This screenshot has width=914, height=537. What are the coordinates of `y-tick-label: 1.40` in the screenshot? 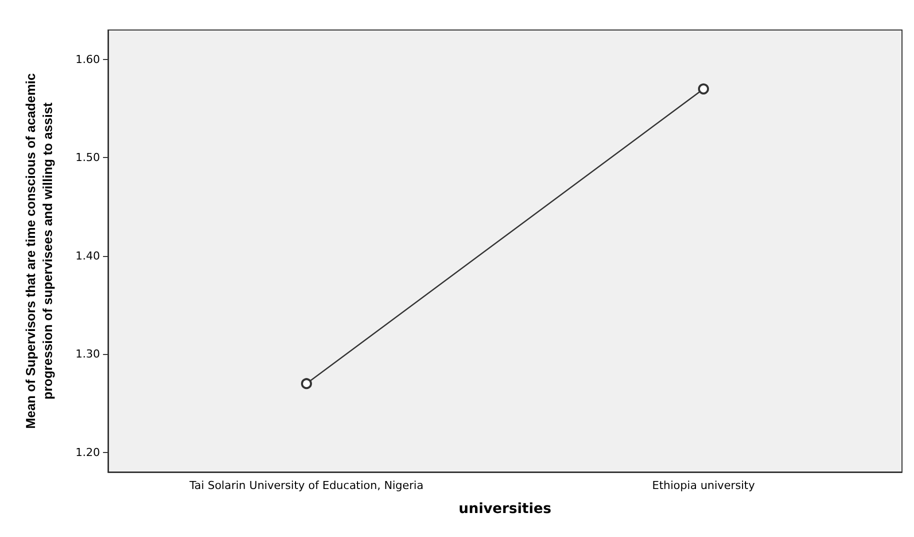 It's located at (88, 255).